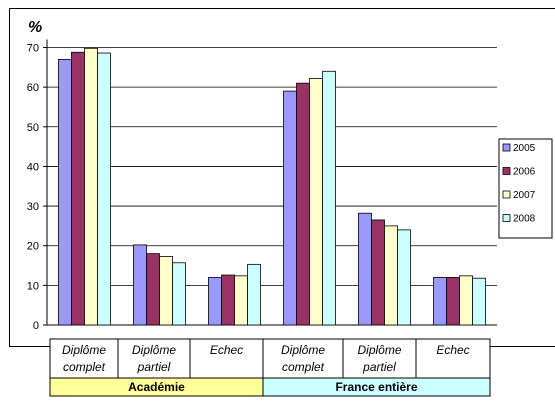 The width and height of the screenshot is (555, 401). What do you see at coordinates (33, 286) in the screenshot?
I see `y-tick-label: 10` at bounding box center [33, 286].